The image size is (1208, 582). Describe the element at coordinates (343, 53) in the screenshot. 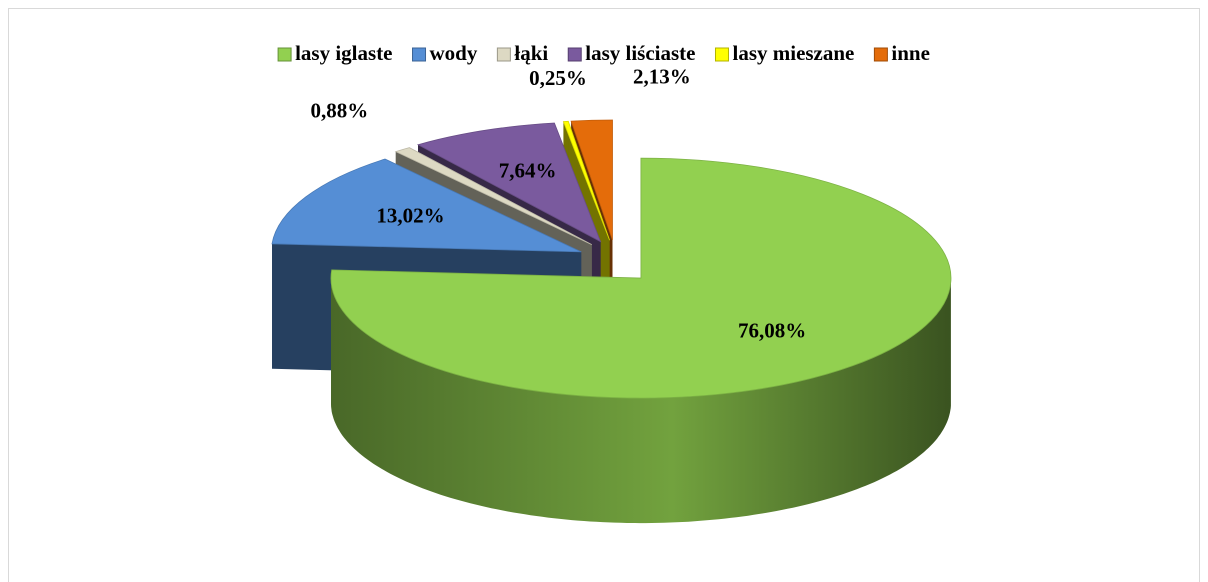

I see `legend-label: lasy iglaste` at that location.